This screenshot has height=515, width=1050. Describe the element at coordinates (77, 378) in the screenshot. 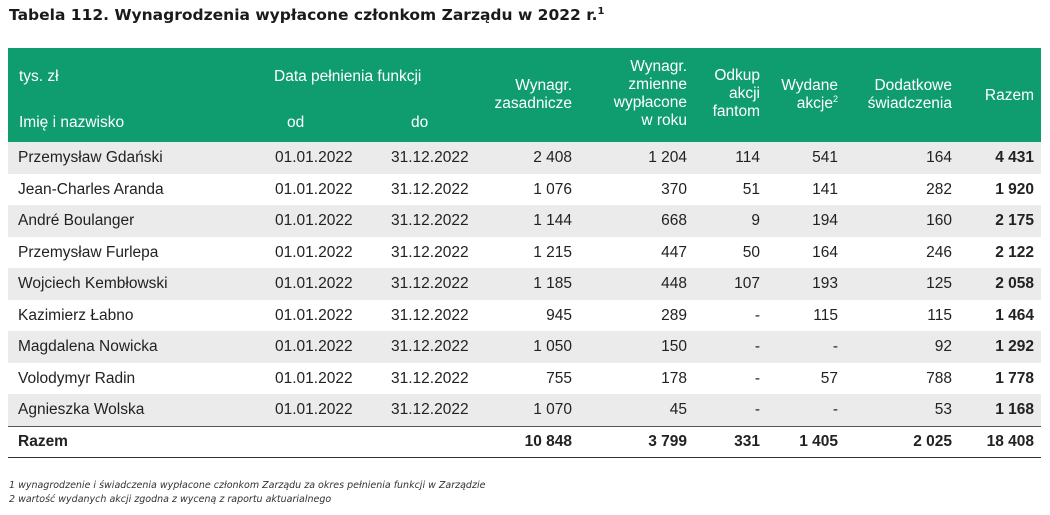

I see `cell-name: Volodymyr Radin` at that location.